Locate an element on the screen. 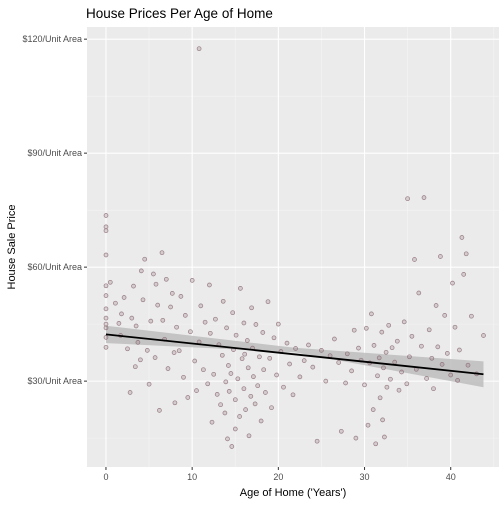 Image resolution: width=504 pixels, height=509 pixels. y-tick-label: $60/Unit Area is located at coordinates (54, 267).